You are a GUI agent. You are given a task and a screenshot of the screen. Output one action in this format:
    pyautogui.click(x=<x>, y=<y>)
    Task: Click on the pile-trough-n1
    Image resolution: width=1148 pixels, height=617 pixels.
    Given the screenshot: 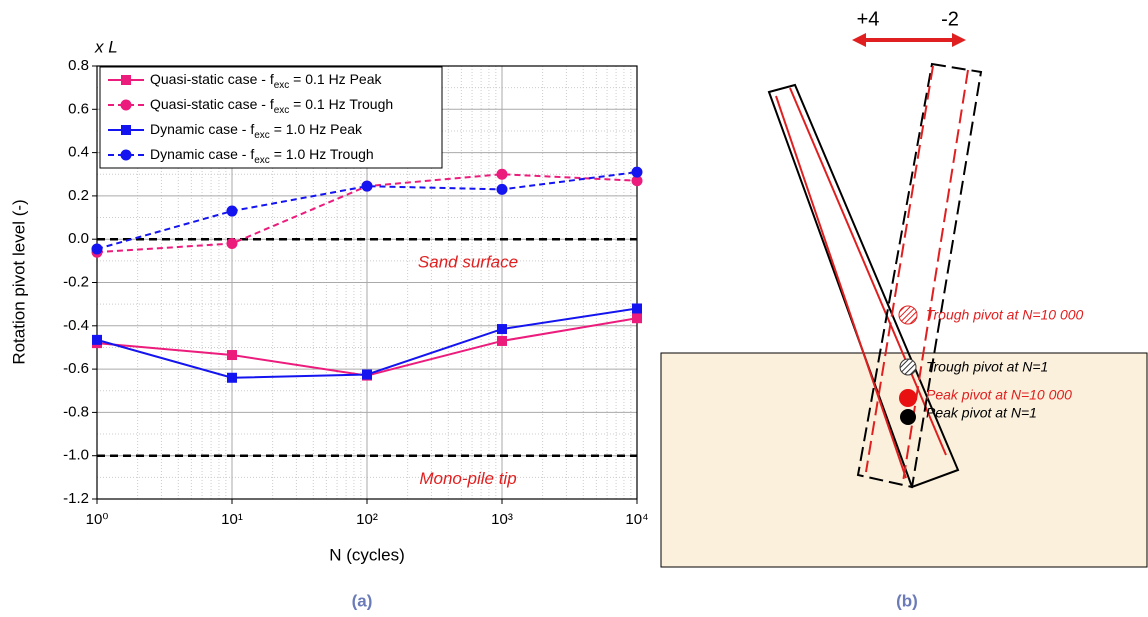 What is the action you would take?
    pyautogui.click(x=919, y=275)
    